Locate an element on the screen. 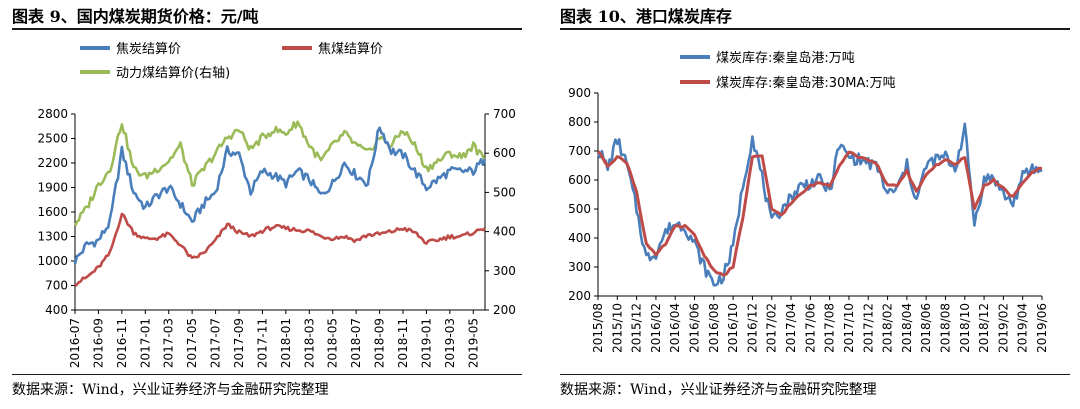 The width and height of the screenshot is (1080, 409). x-tick-label: 2017-07 is located at coordinates (216, 343).